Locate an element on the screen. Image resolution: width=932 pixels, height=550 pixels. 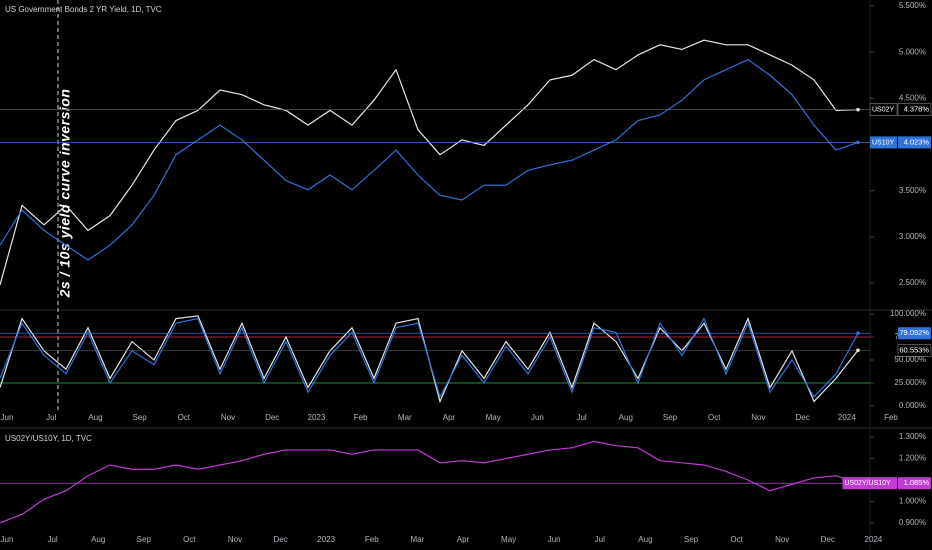
series-name-label: US02Y/US10Y is located at coordinates (867, 483).